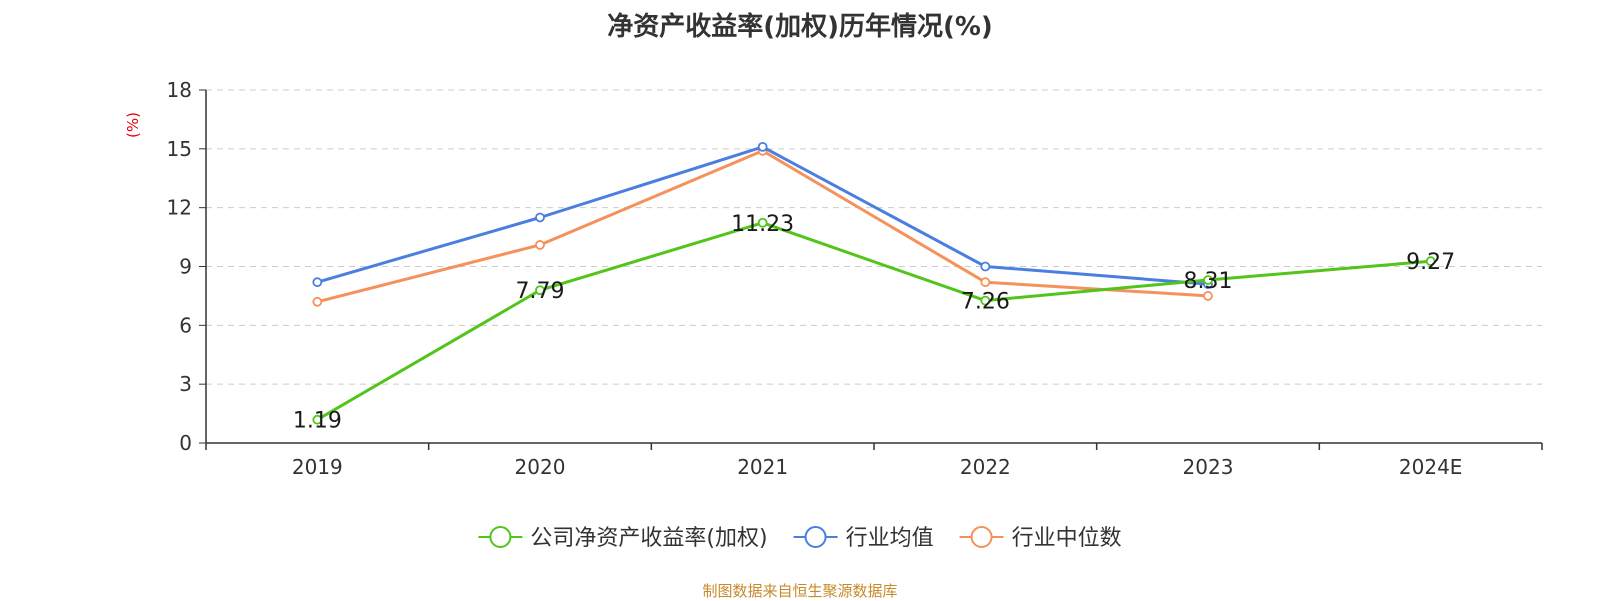 Image resolution: width=1600 pixels, height=601 pixels. Describe the element at coordinates (185, 443) in the screenshot. I see `y-tick-label: 0` at that location.